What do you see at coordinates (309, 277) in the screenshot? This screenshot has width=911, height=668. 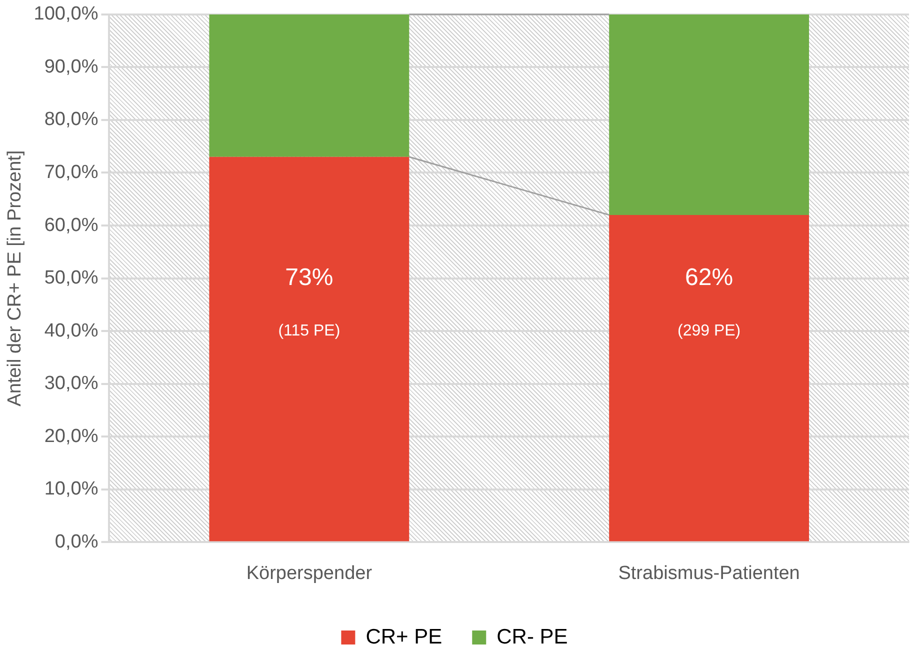 I see `data-label: 73%` at bounding box center [309, 277].